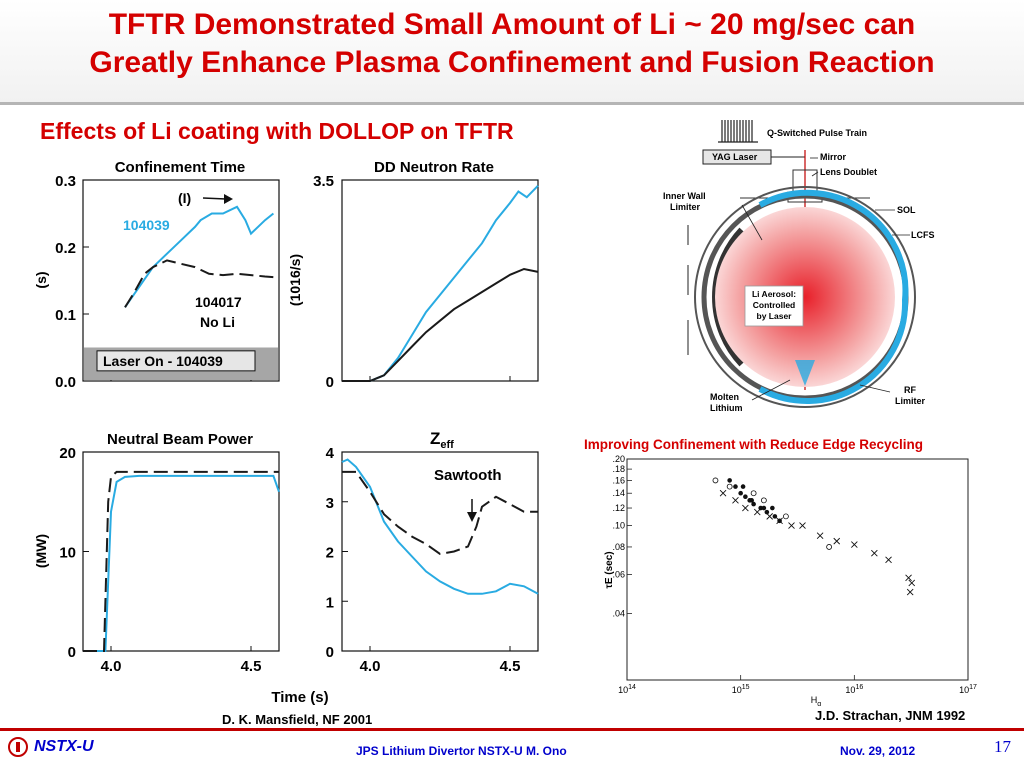 This screenshot has height=768, width=1024. I want to click on diagram-label: by Laser, so click(775, 316).